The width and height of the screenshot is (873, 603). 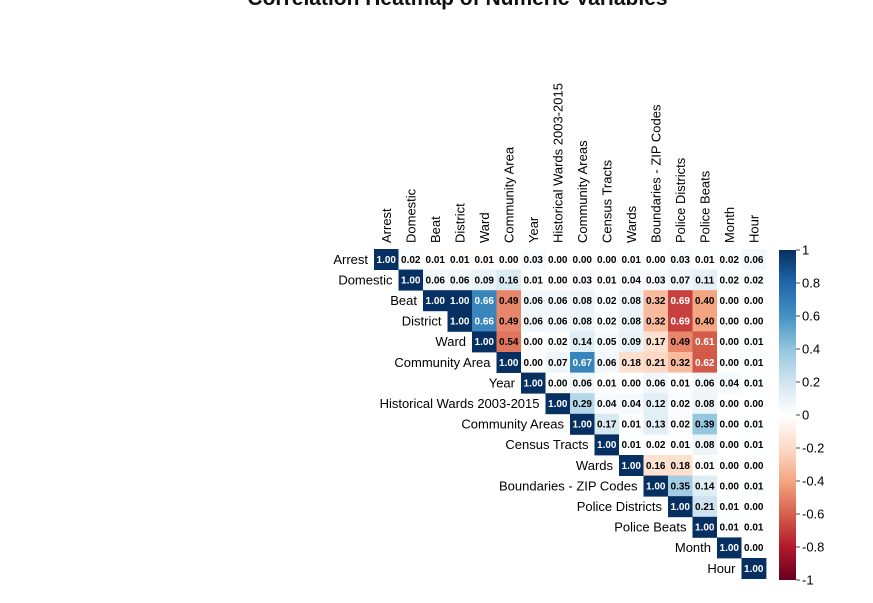 What do you see at coordinates (813, 448) in the screenshot?
I see `color-legend-tick-label: -0.2` at bounding box center [813, 448].